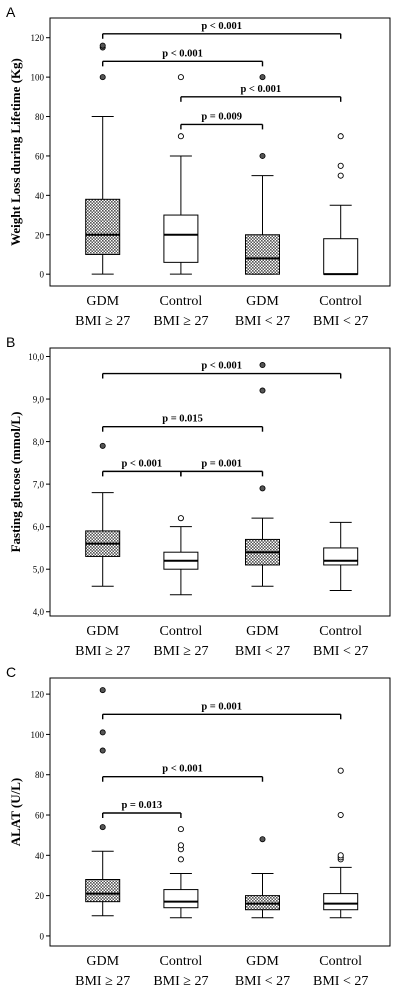  What do you see at coordinates (15, 482) in the screenshot?
I see `y-axis-label: Fasting glucose (mmol/L)` at bounding box center [15, 482].